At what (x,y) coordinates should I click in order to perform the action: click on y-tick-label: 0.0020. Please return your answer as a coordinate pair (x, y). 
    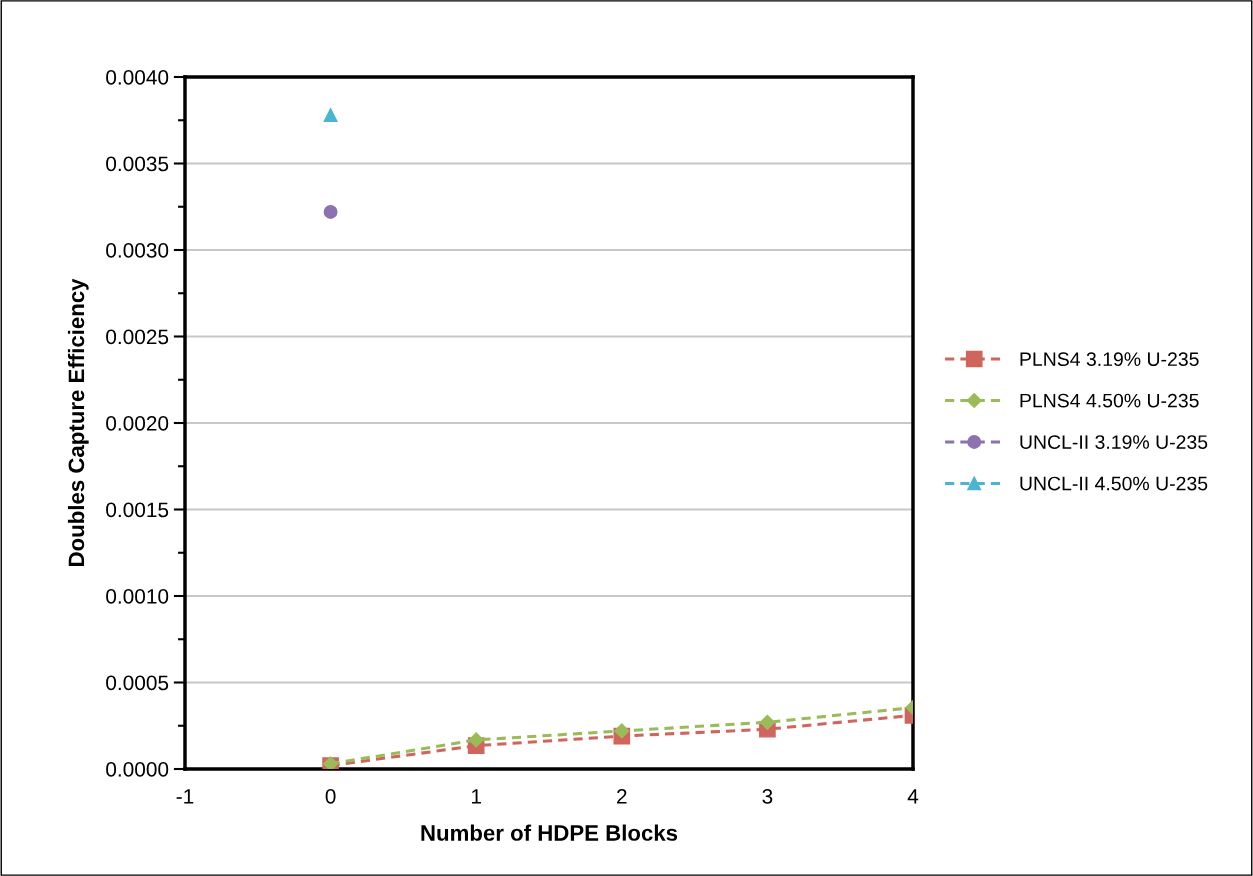
    Looking at the image, I should click on (137, 423).